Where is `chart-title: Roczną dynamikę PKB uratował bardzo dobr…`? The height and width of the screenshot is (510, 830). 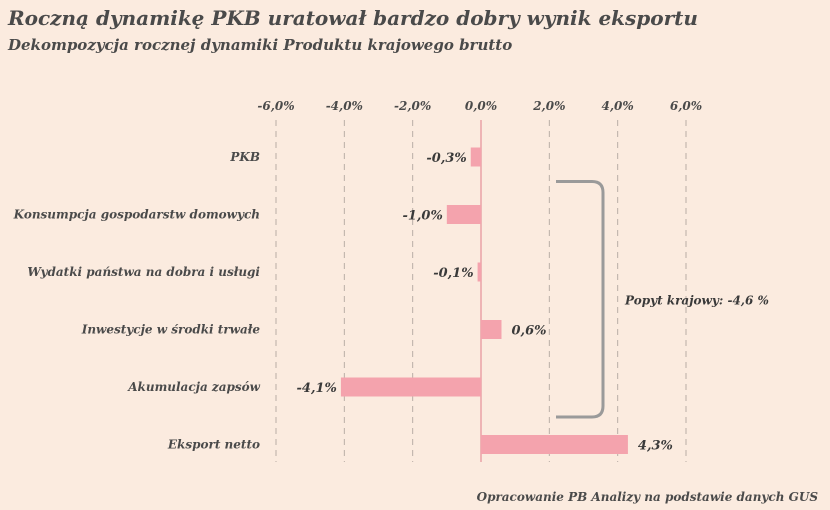 chart-title: Roczną dynamikę PKB uratował bardzo dobr… is located at coordinates (353, 18).